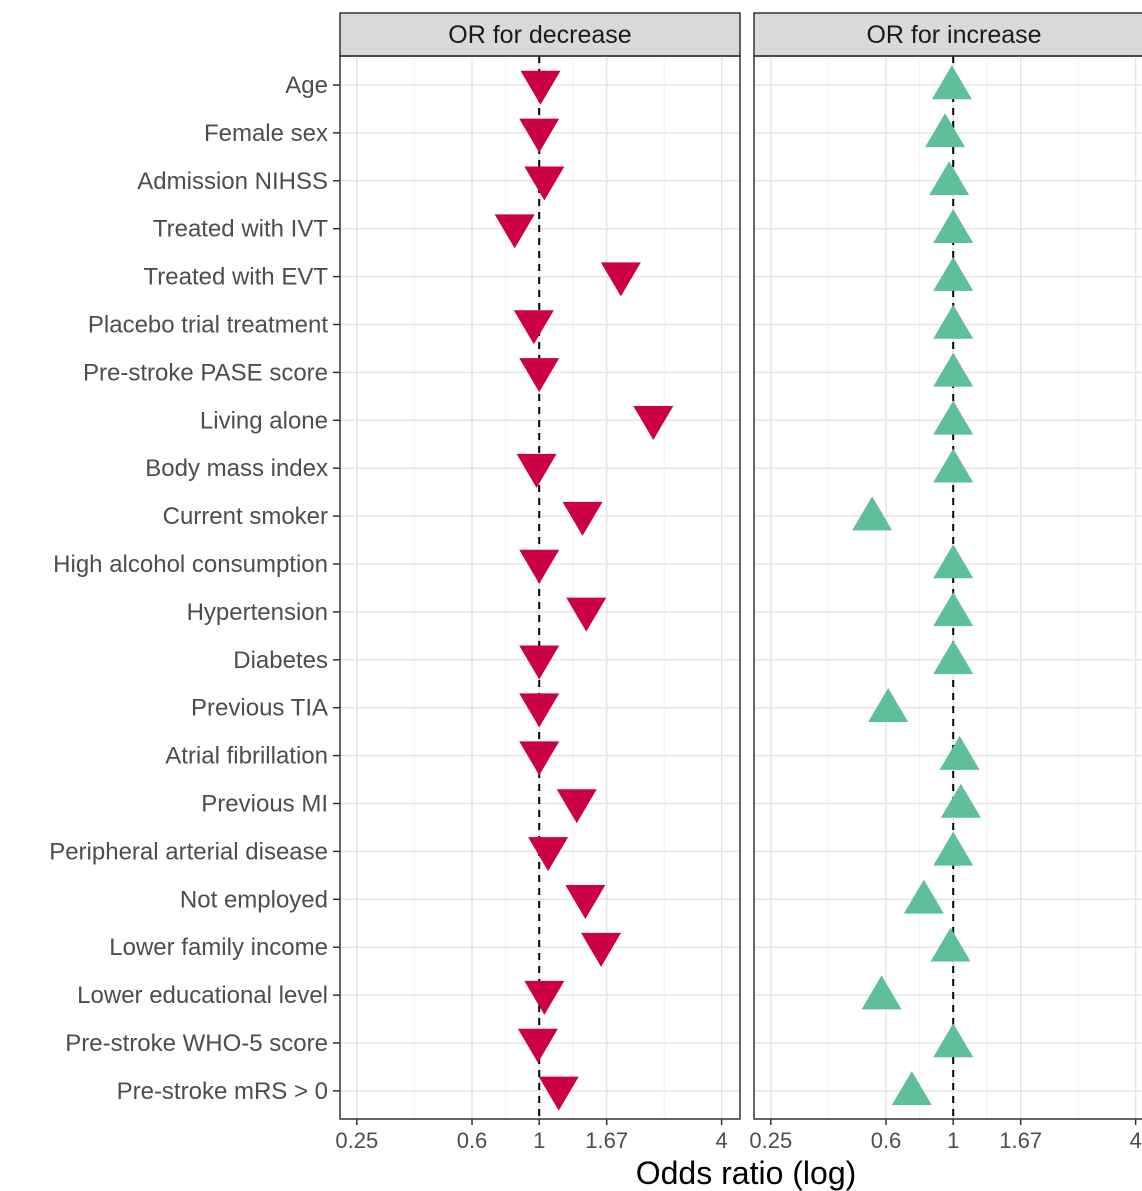  I want to click on y-tick-label: Pre-stroke PASE score, so click(205, 372).